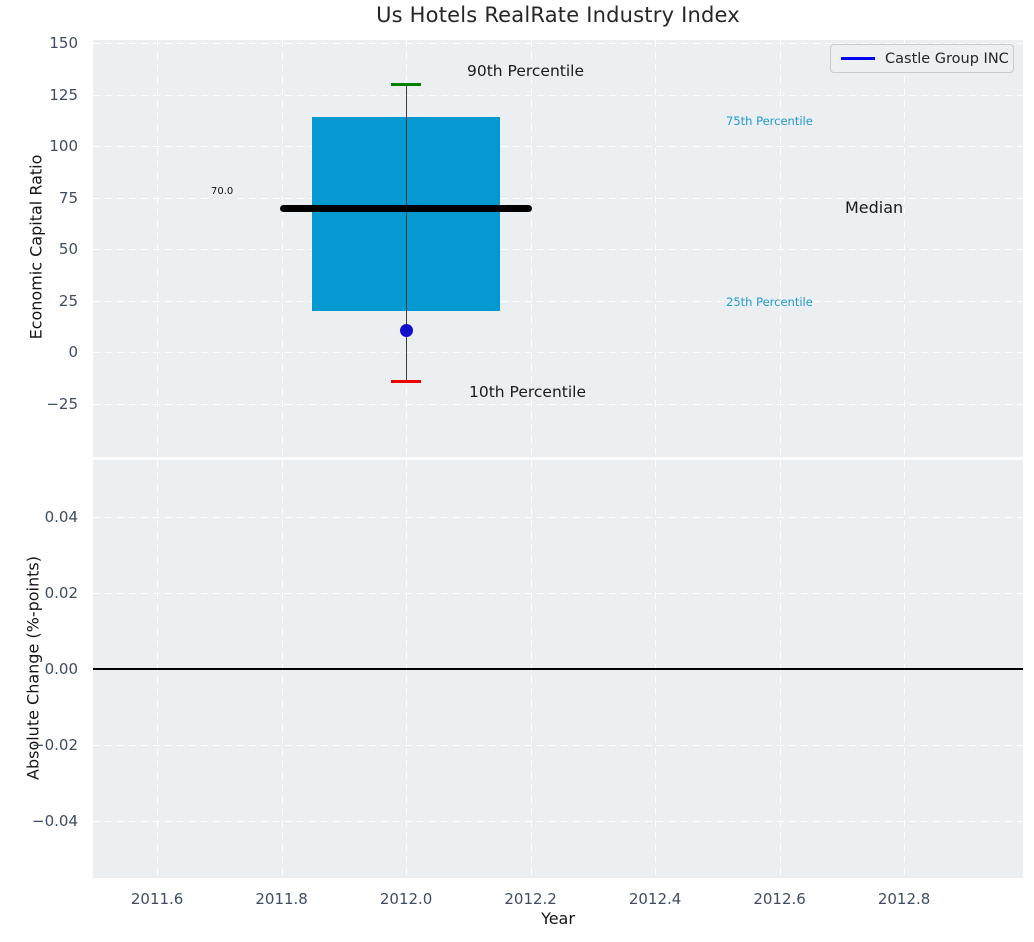 This screenshot has width=1034, height=942. I want to click on whisker-line, so click(406, 233).